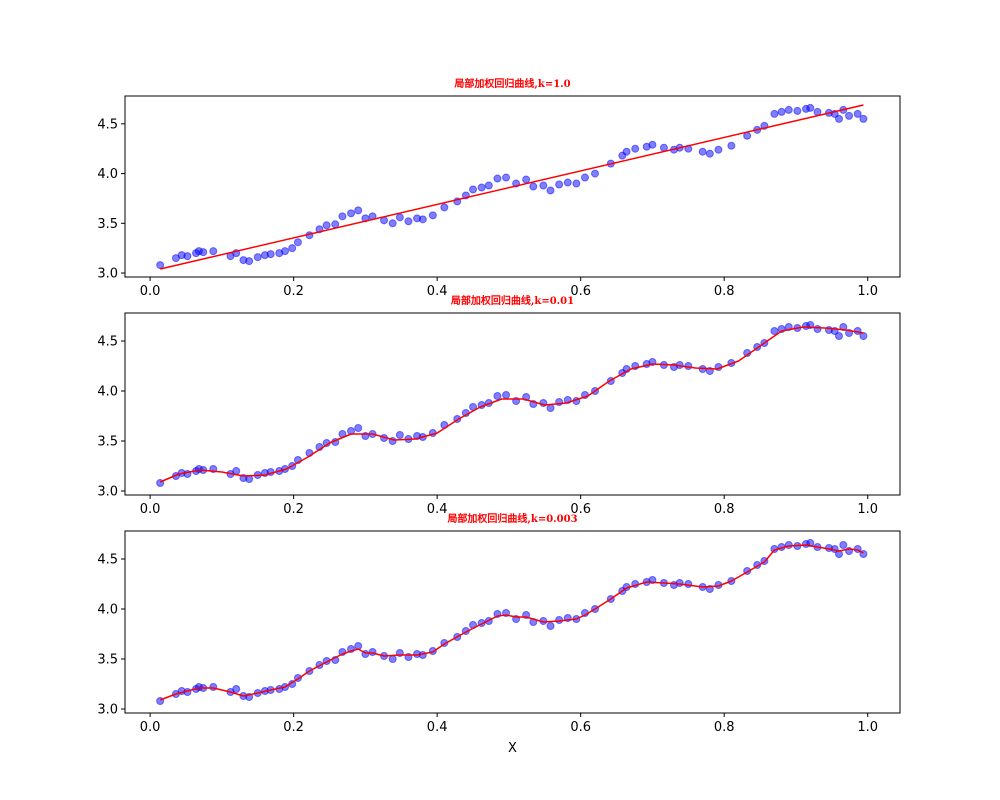 The width and height of the screenshot is (1000, 800). I want to click on x-axis-label: X, so click(512, 748).